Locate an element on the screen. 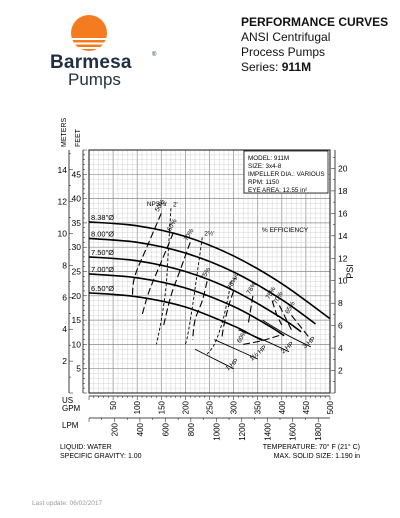 The height and width of the screenshot is (518, 400). psi-tick-label: 10 is located at coordinates (343, 281).